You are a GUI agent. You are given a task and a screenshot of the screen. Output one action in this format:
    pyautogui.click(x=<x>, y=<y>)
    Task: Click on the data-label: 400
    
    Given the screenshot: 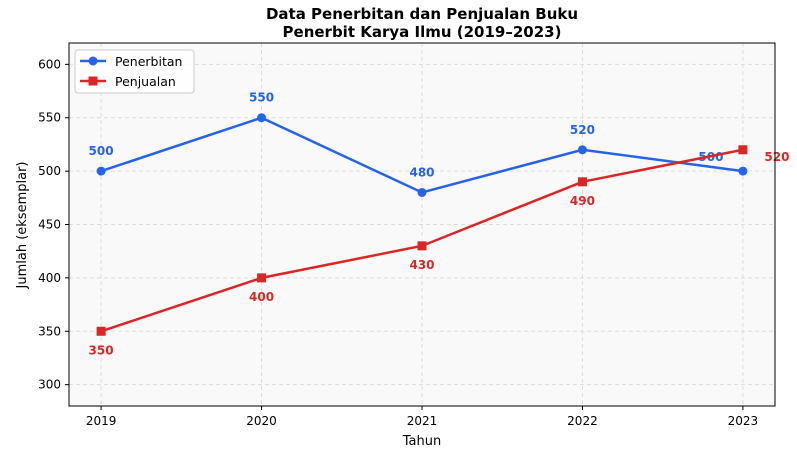 What is the action you would take?
    pyautogui.click(x=261, y=297)
    